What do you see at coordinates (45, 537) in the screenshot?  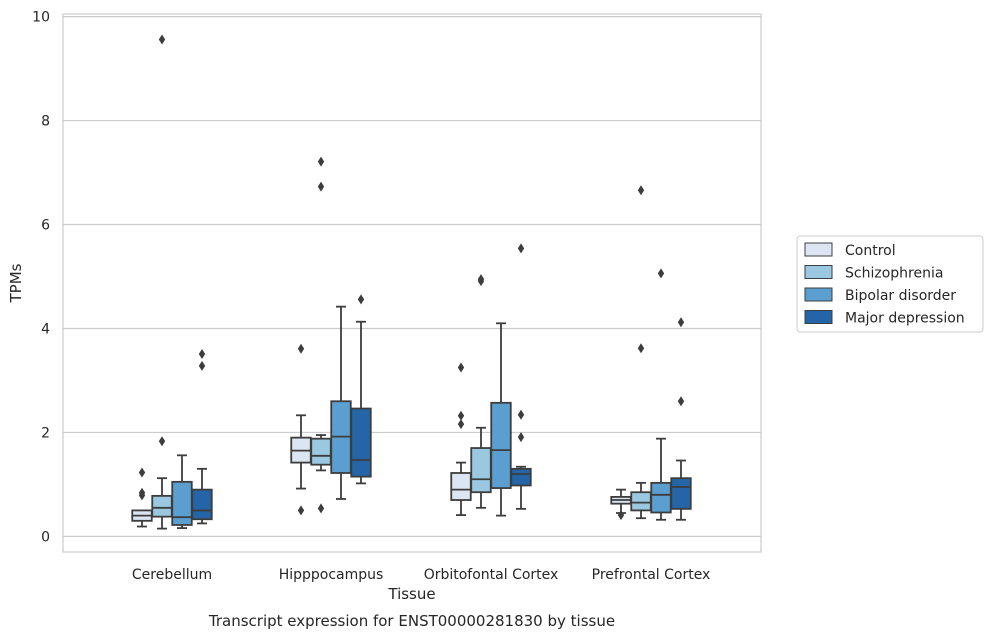 I see `y-tick-label: 0` at bounding box center [45, 537].